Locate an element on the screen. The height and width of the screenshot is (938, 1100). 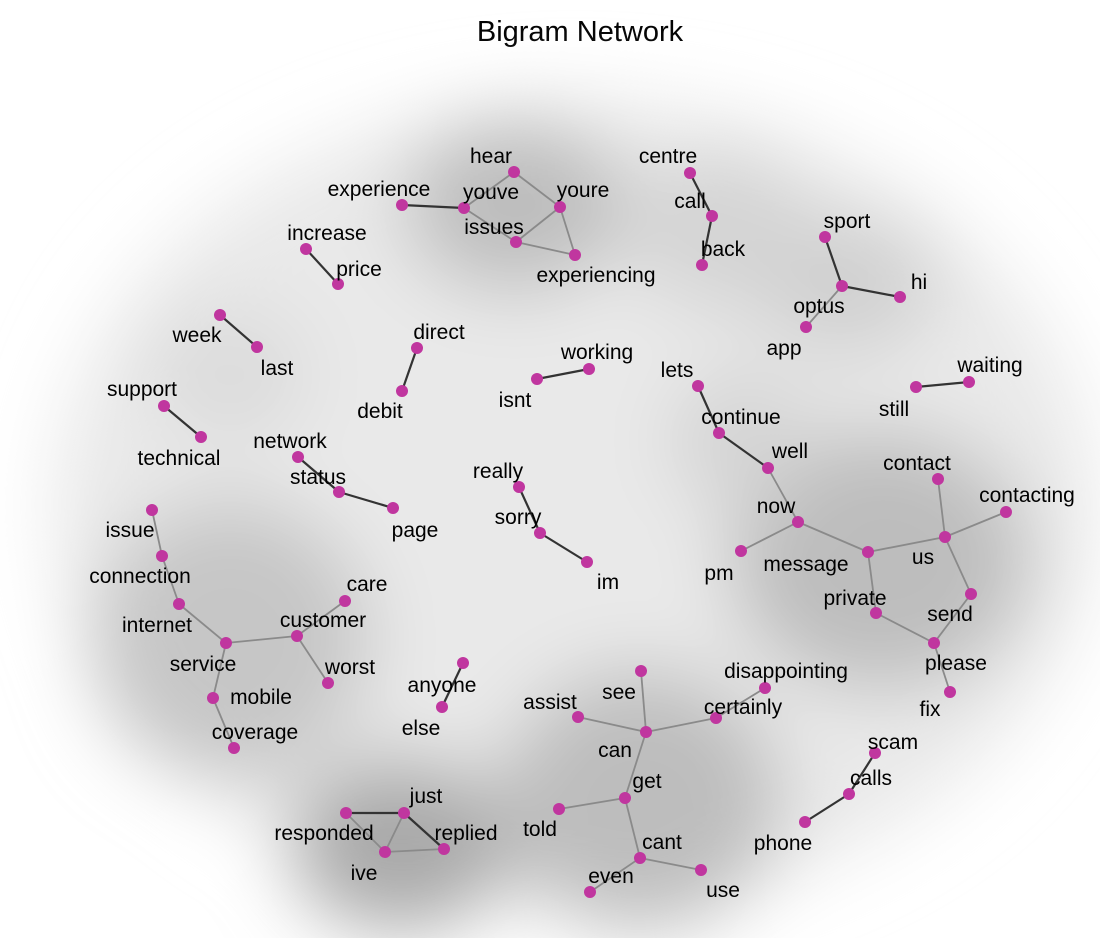
label-cant: cant is located at coordinates (662, 842).